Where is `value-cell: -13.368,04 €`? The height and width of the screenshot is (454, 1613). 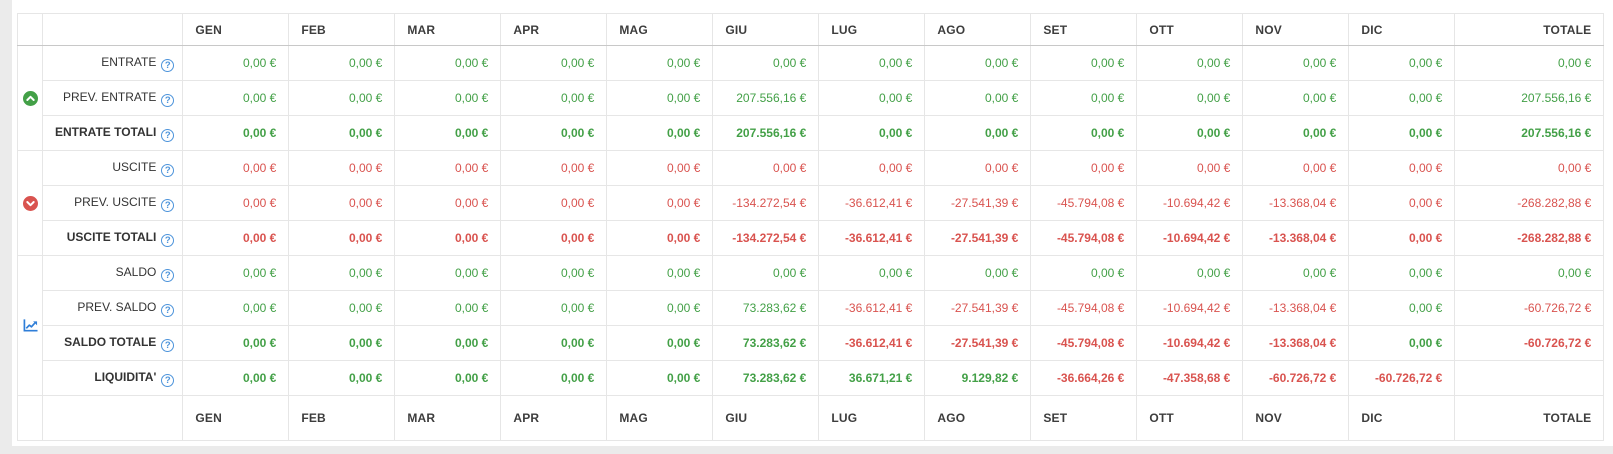
value-cell: -13.368,04 € is located at coordinates (1296, 203).